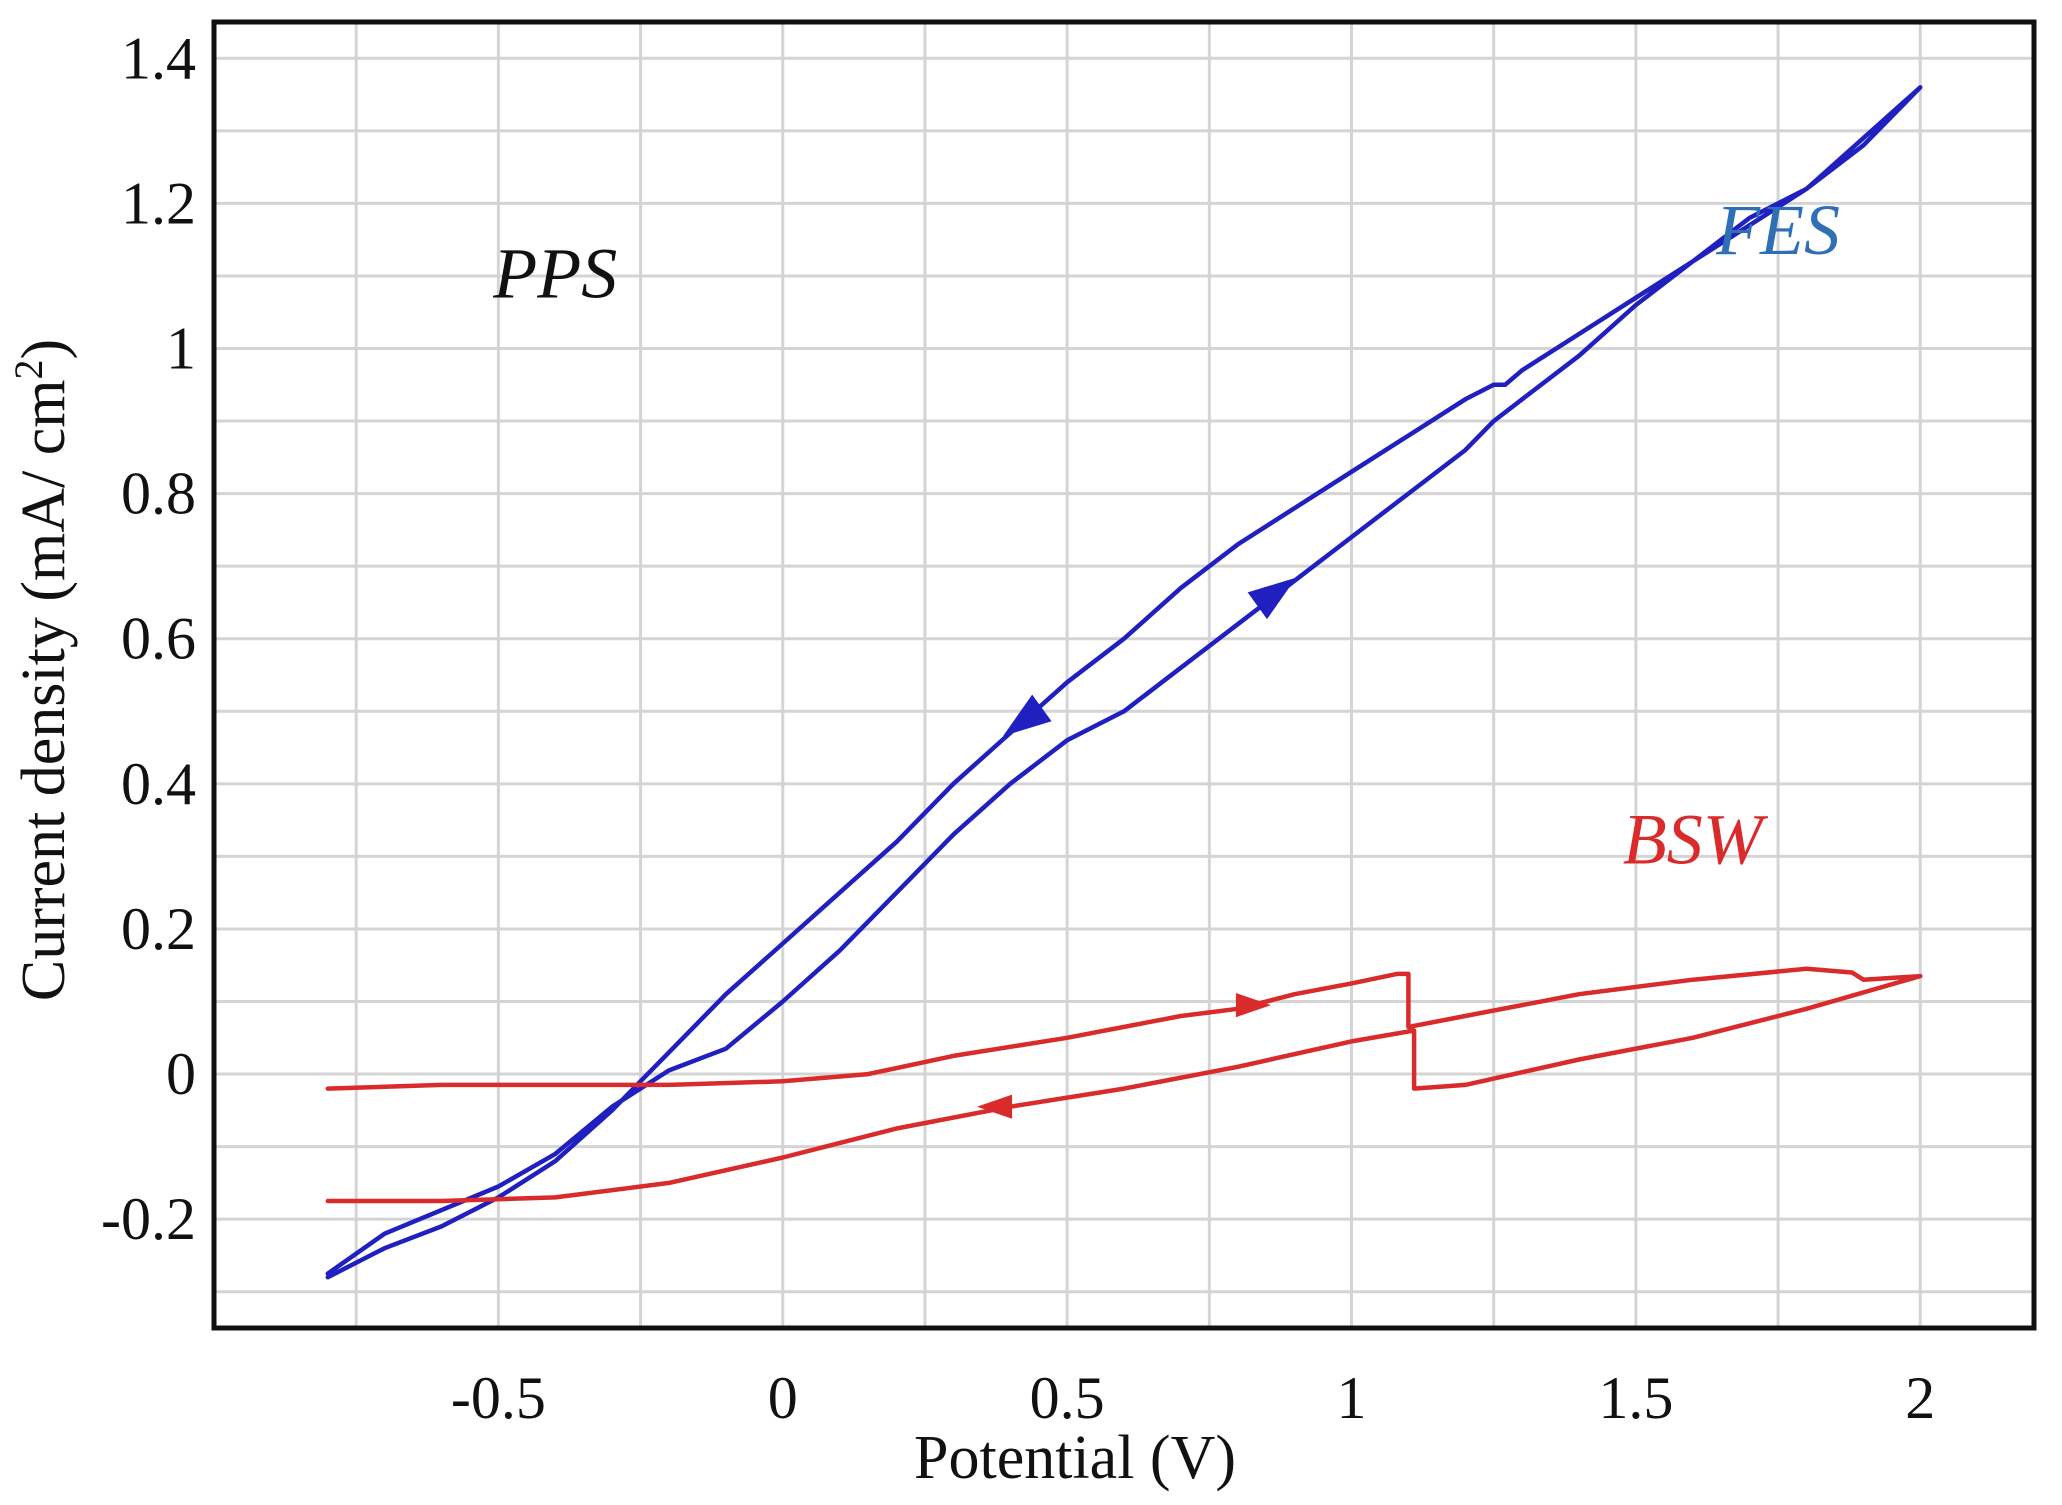  What do you see at coordinates (158, 494) in the screenshot?
I see `y-tick-label: 0.8` at bounding box center [158, 494].